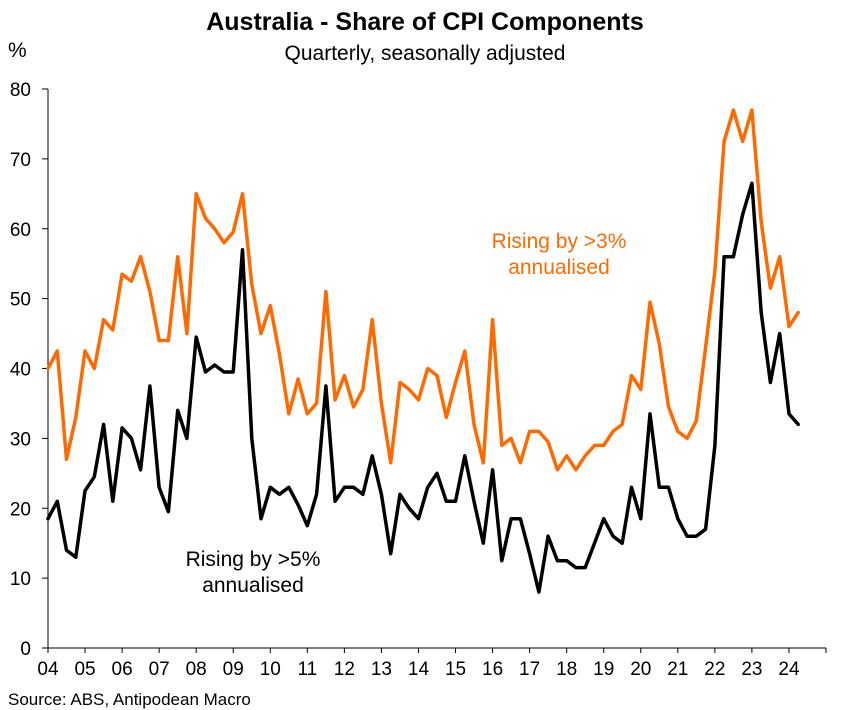 The height and width of the screenshot is (710, 853). I want to click on x-tick-label: 17, so click(529, 669).